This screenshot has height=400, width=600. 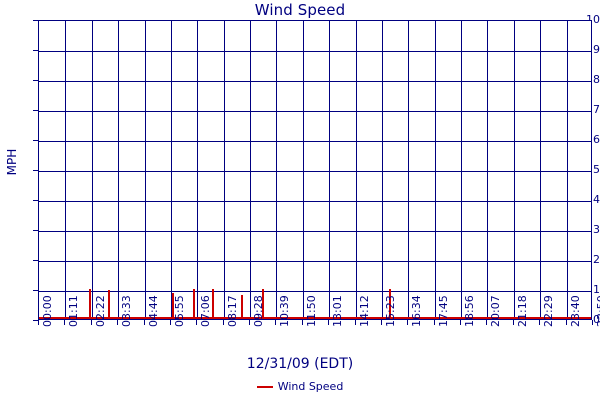 What do you see at coordinates (284, 311) in the screenshot?
I see `x-axis-tick-label: 10:39` at bounding box center [284, 311].